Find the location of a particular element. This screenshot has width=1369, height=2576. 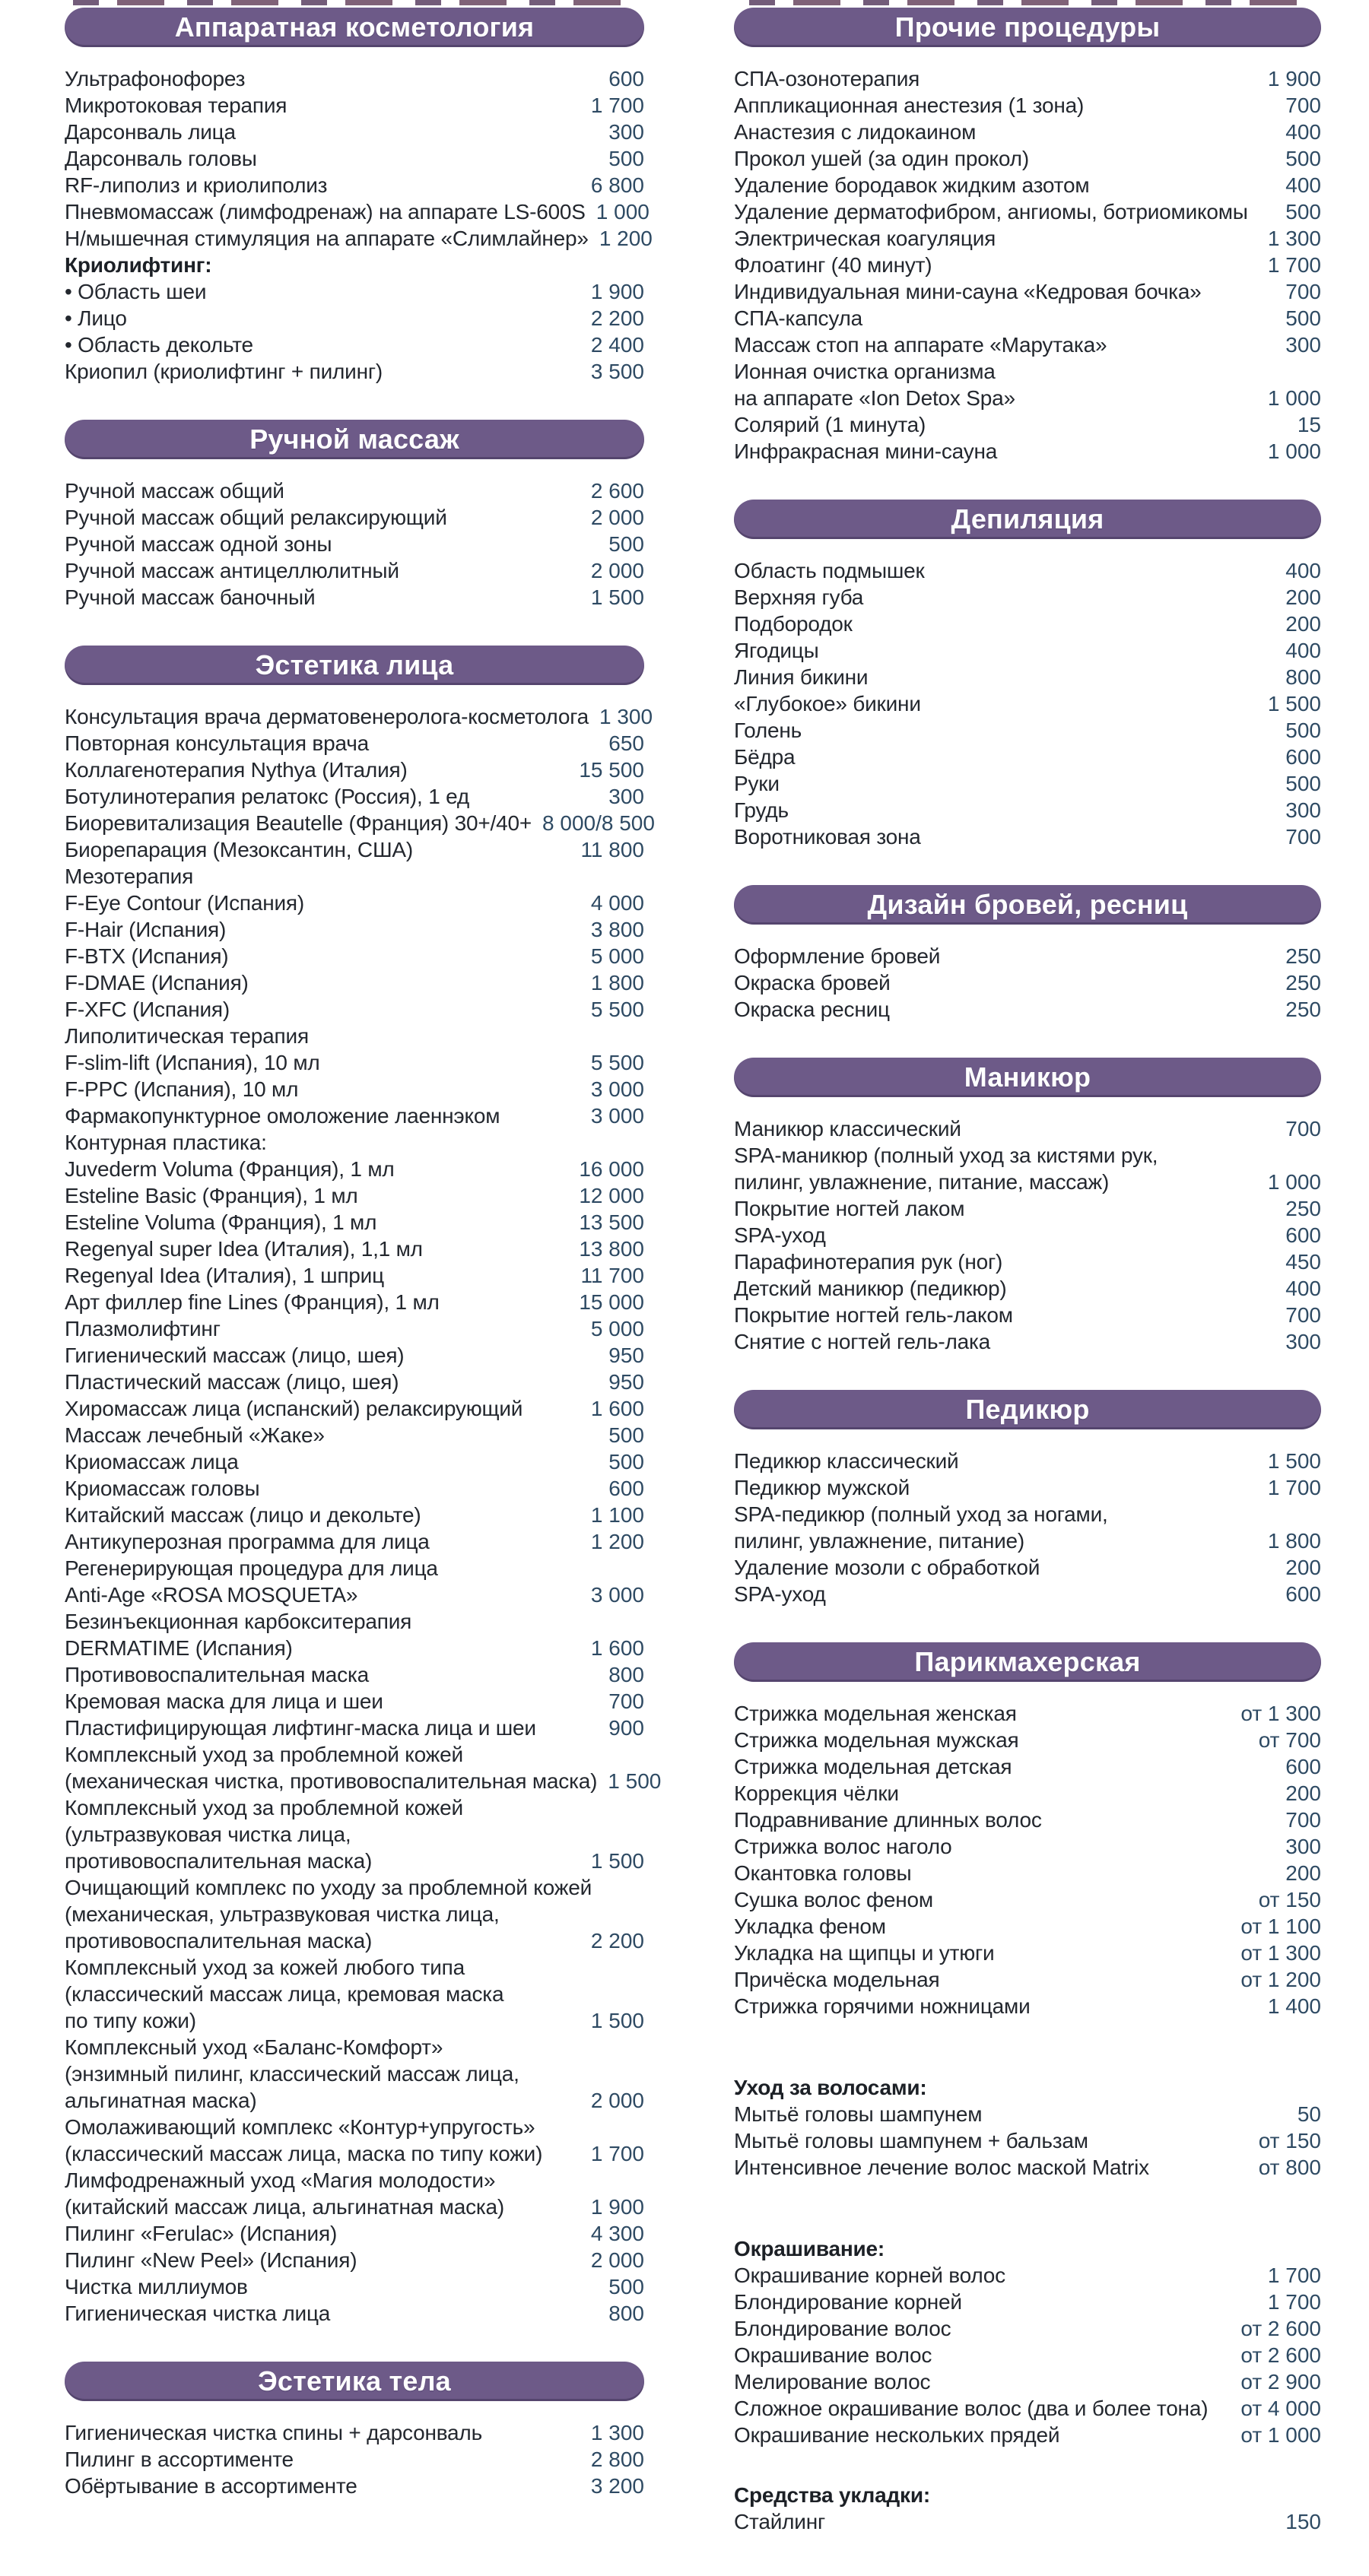

item-price: 11 800 is located at coordinates (612, 849).